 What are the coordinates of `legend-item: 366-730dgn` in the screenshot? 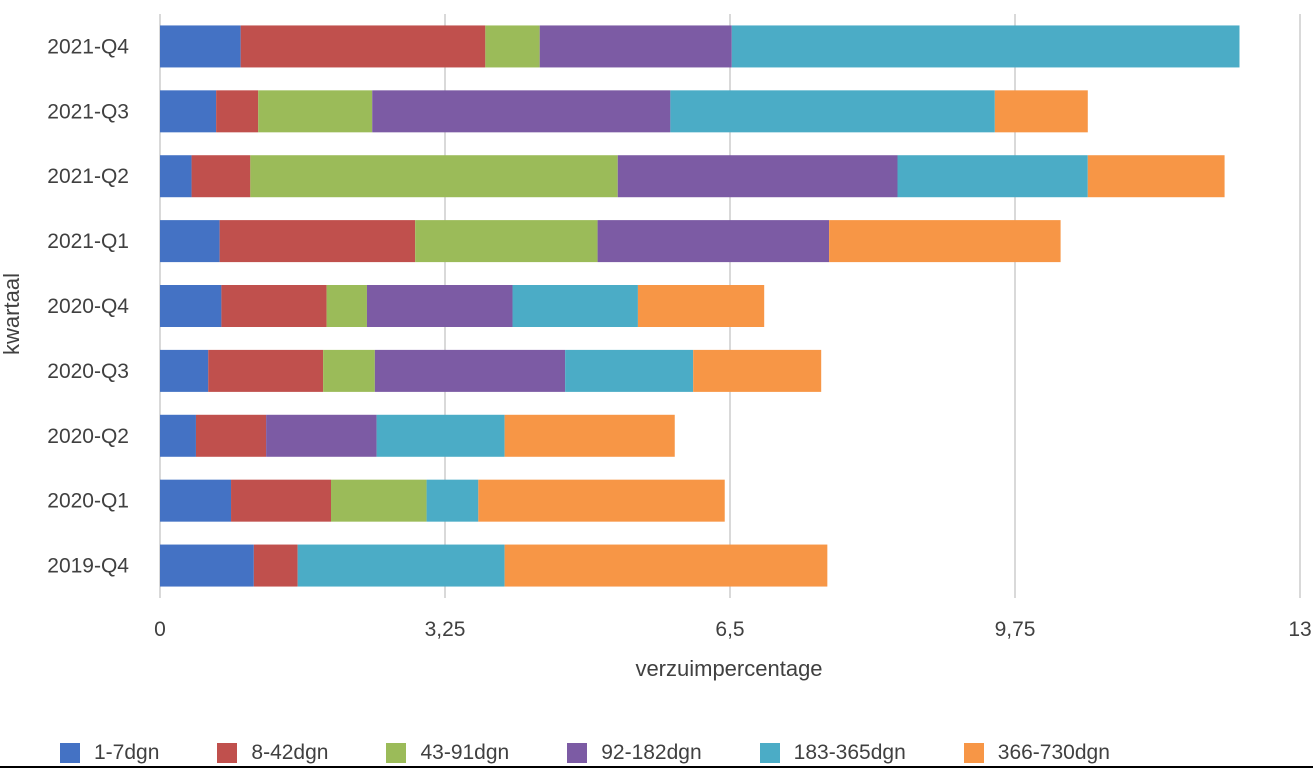 It's located at (1036, 753).